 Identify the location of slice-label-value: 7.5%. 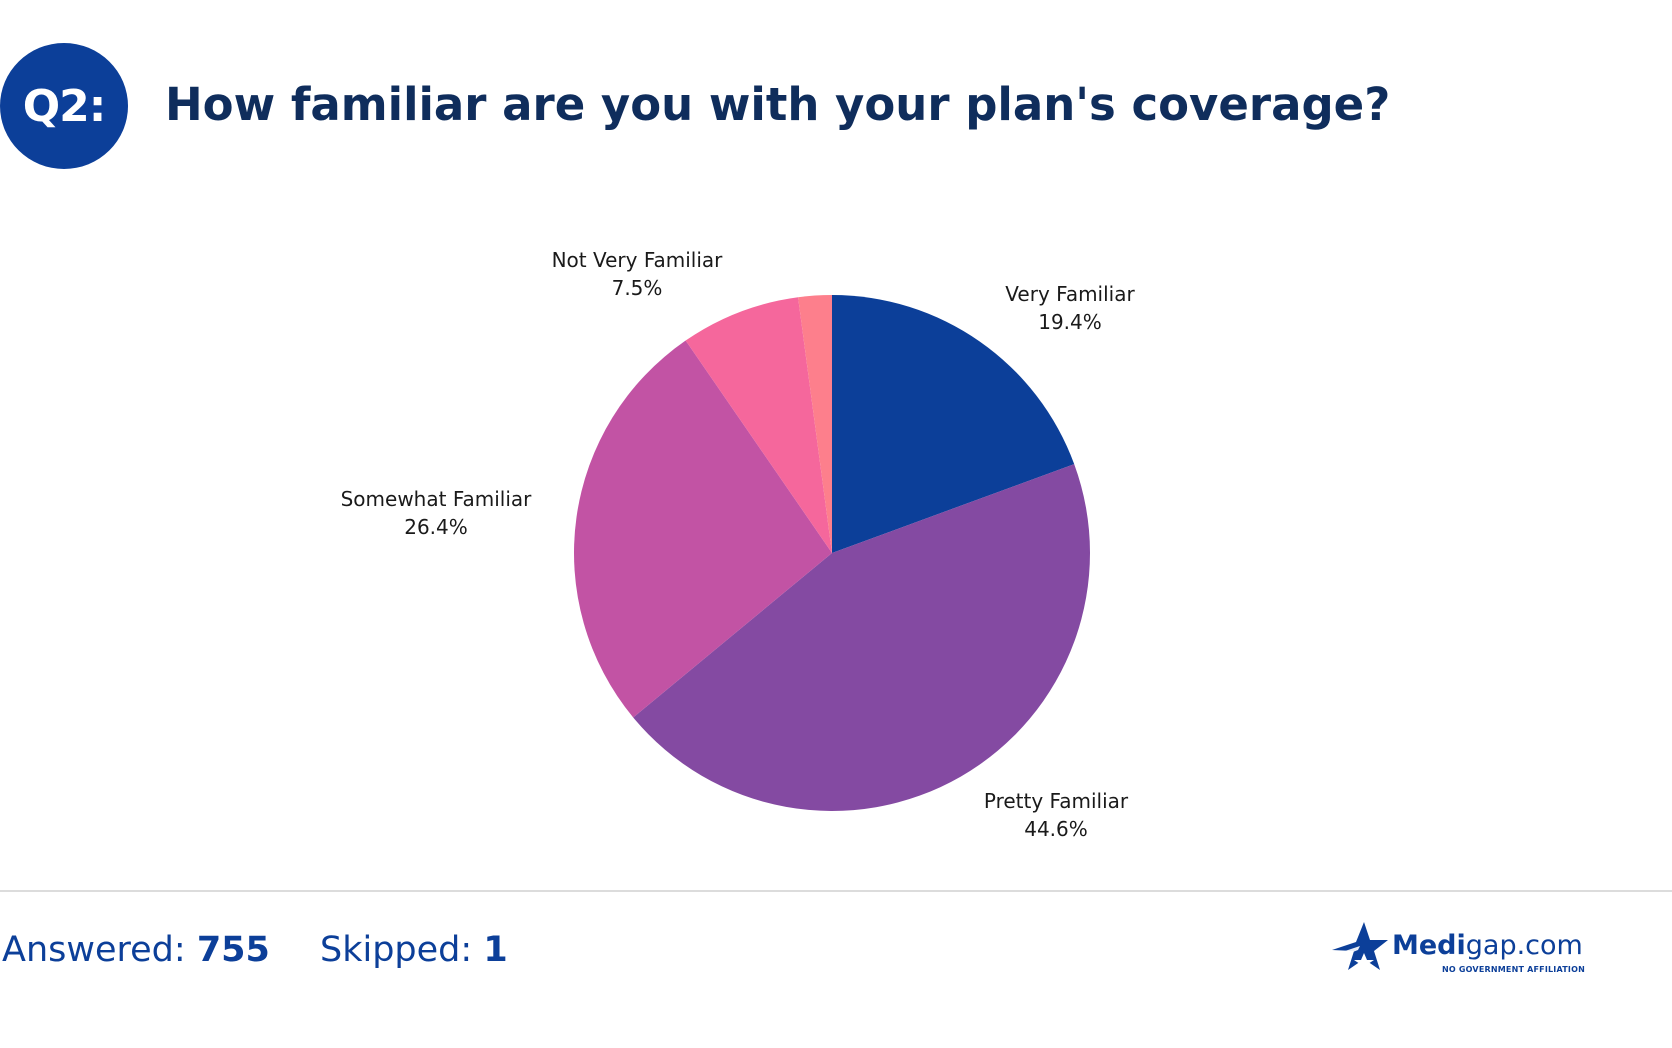
(637, 288).